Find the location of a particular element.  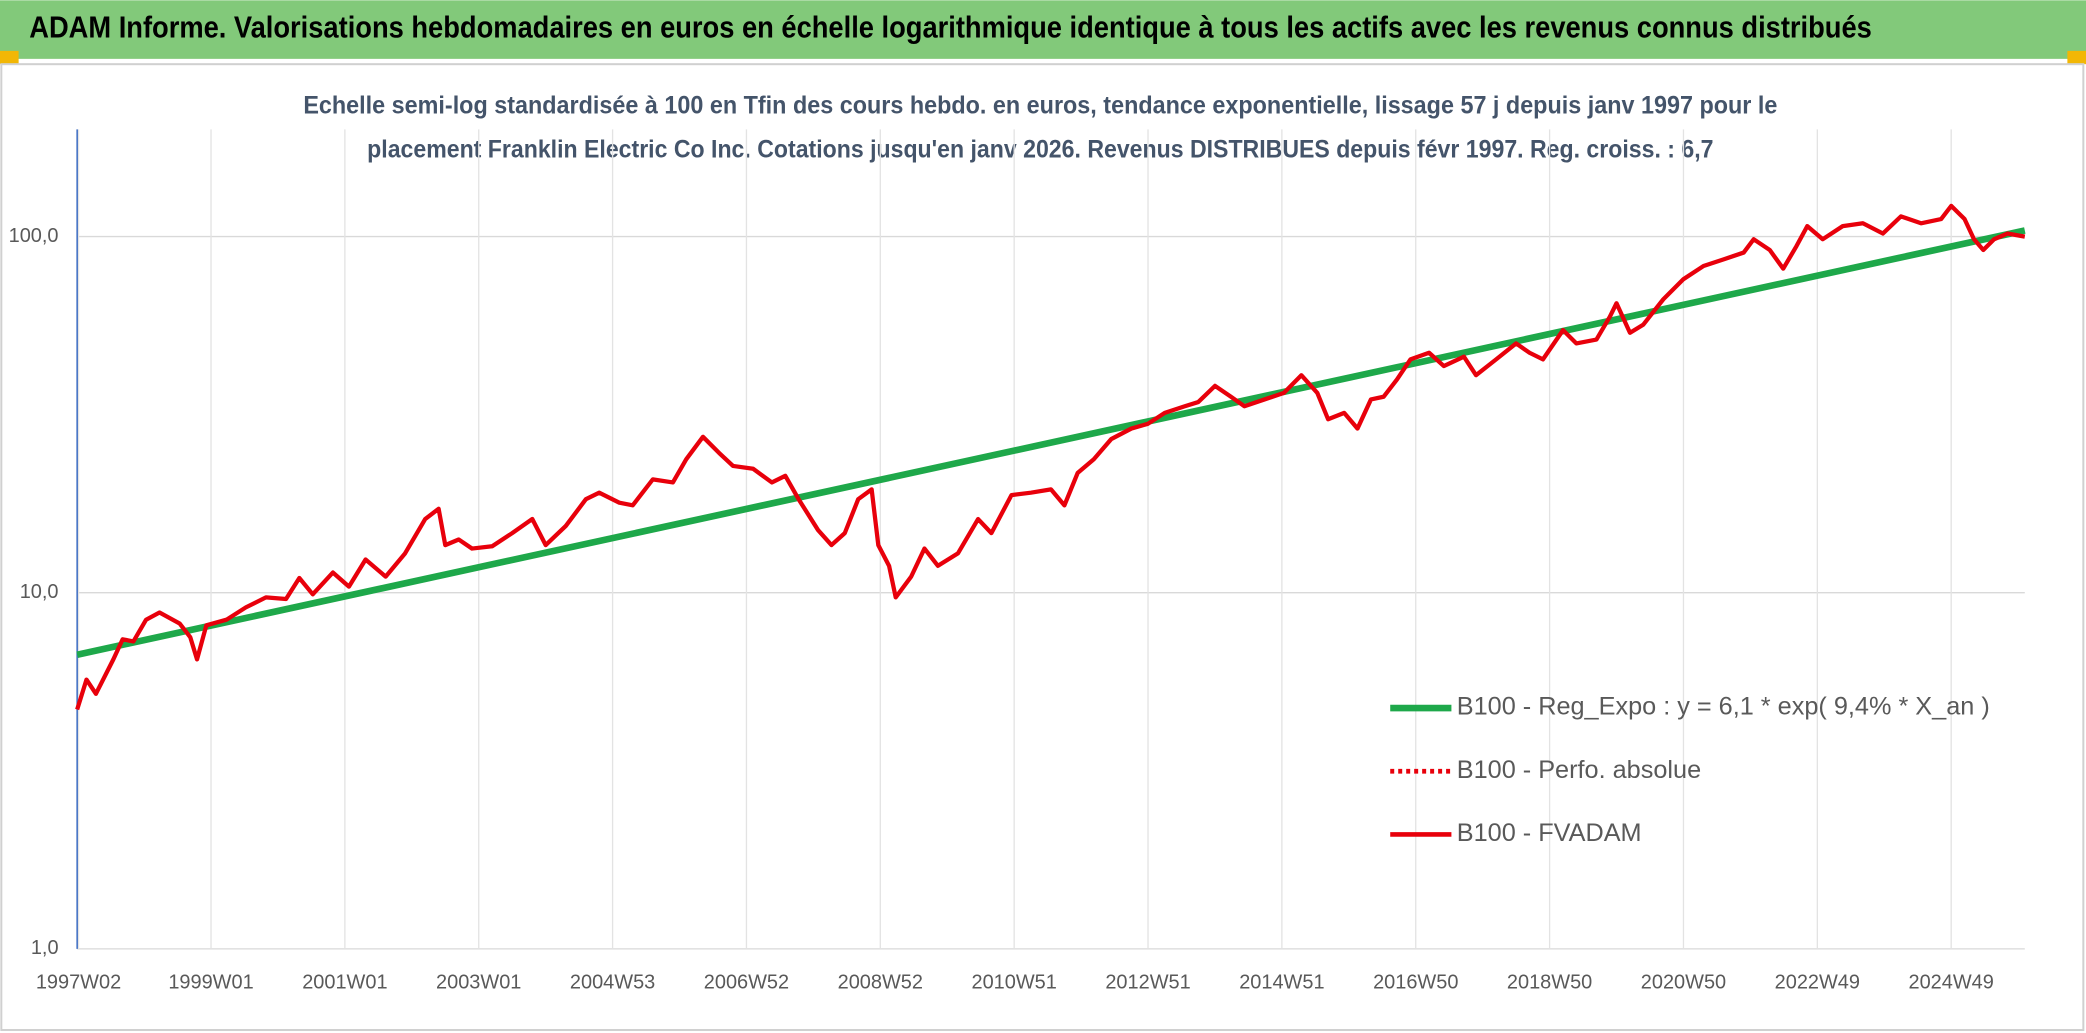

y-tick-label: 10,0 is located at coordinates (39, 592).